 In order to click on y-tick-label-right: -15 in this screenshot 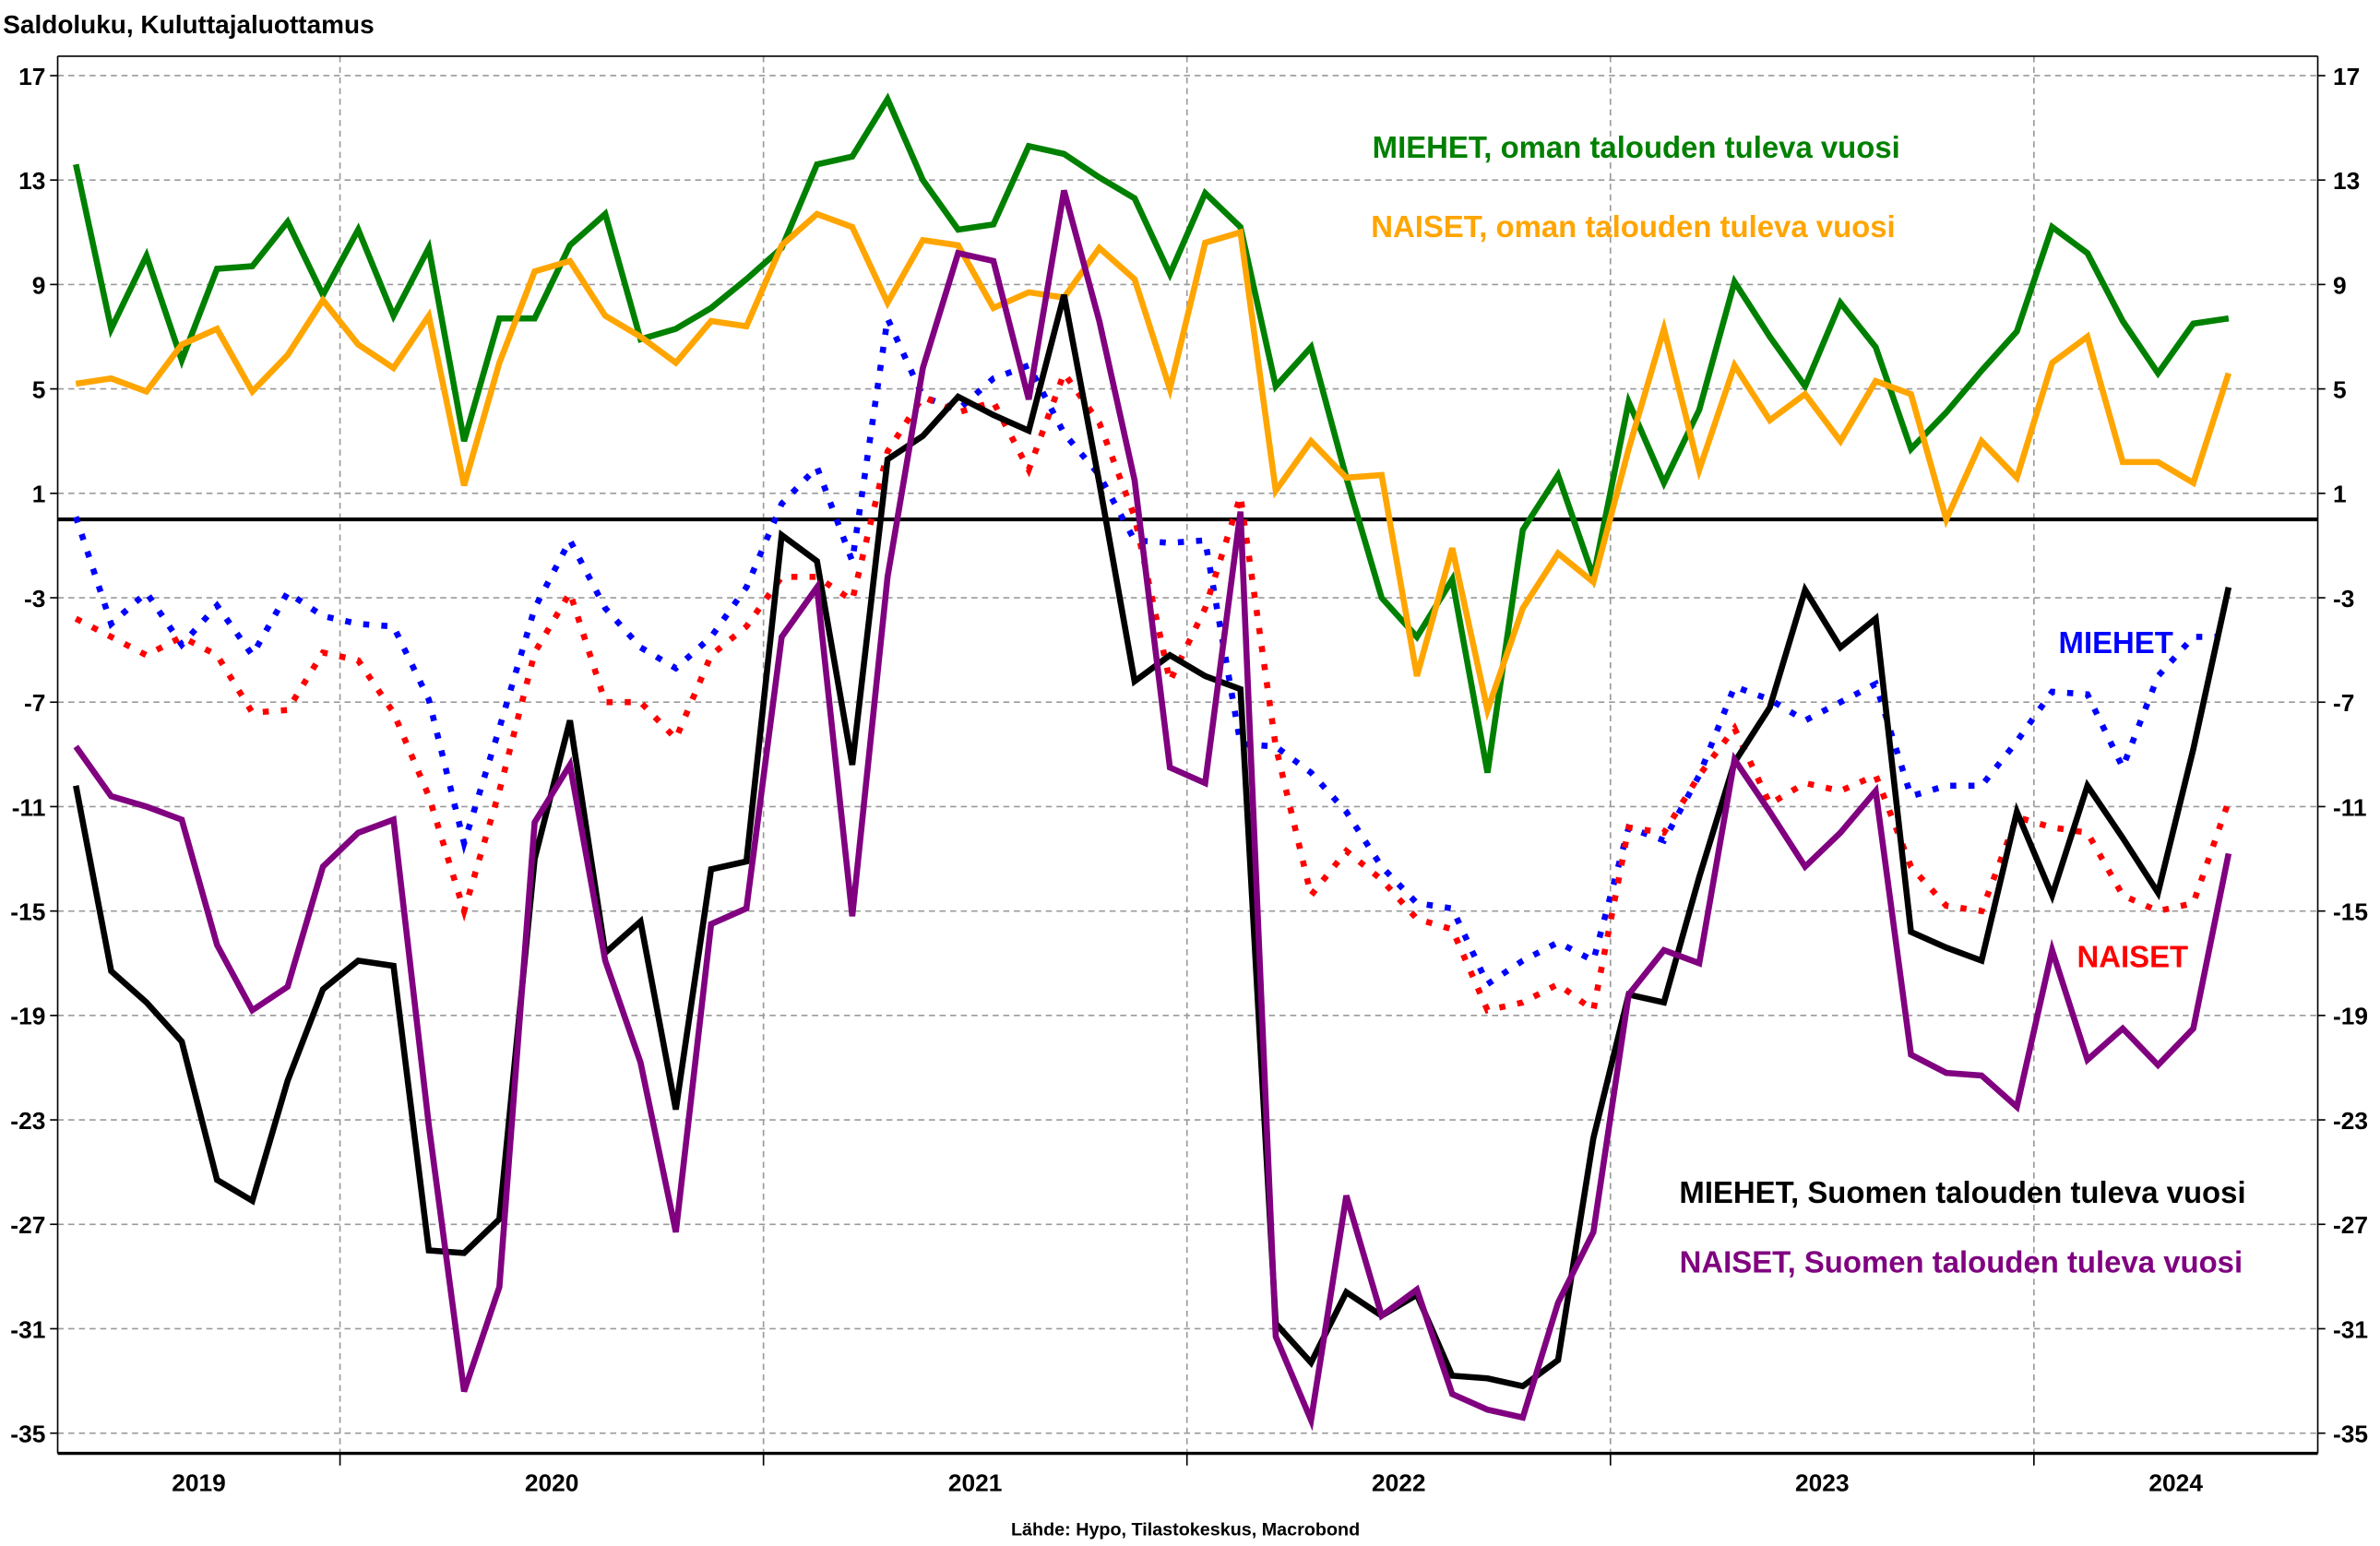, I will do `click(2350, 912)`.